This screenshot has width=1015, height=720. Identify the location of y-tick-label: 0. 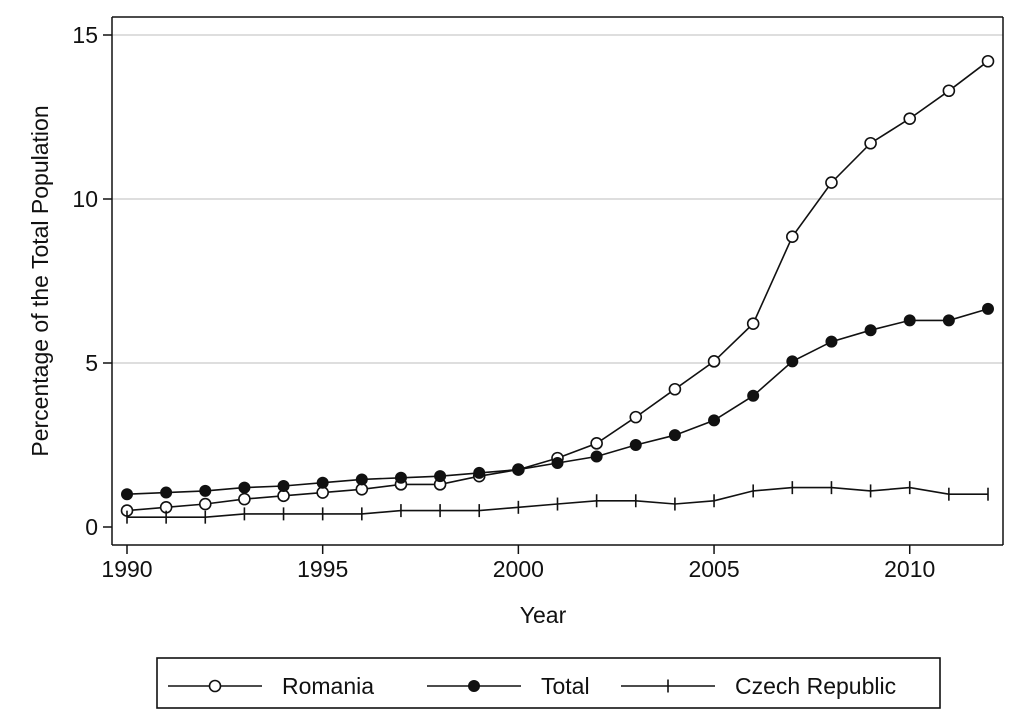
(91, 527).